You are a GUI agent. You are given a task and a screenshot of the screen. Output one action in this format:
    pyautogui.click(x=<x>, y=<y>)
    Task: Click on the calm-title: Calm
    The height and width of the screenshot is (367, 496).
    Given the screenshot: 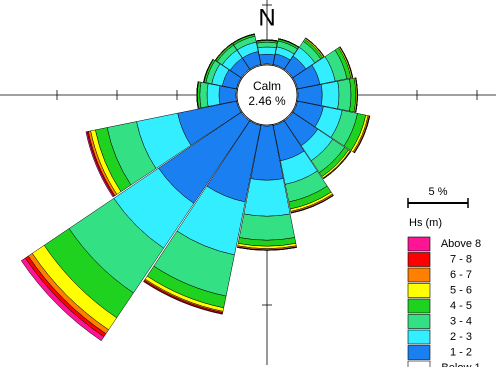 What is the action you would take?
    pyautogui.click(x=267, y=86)
    